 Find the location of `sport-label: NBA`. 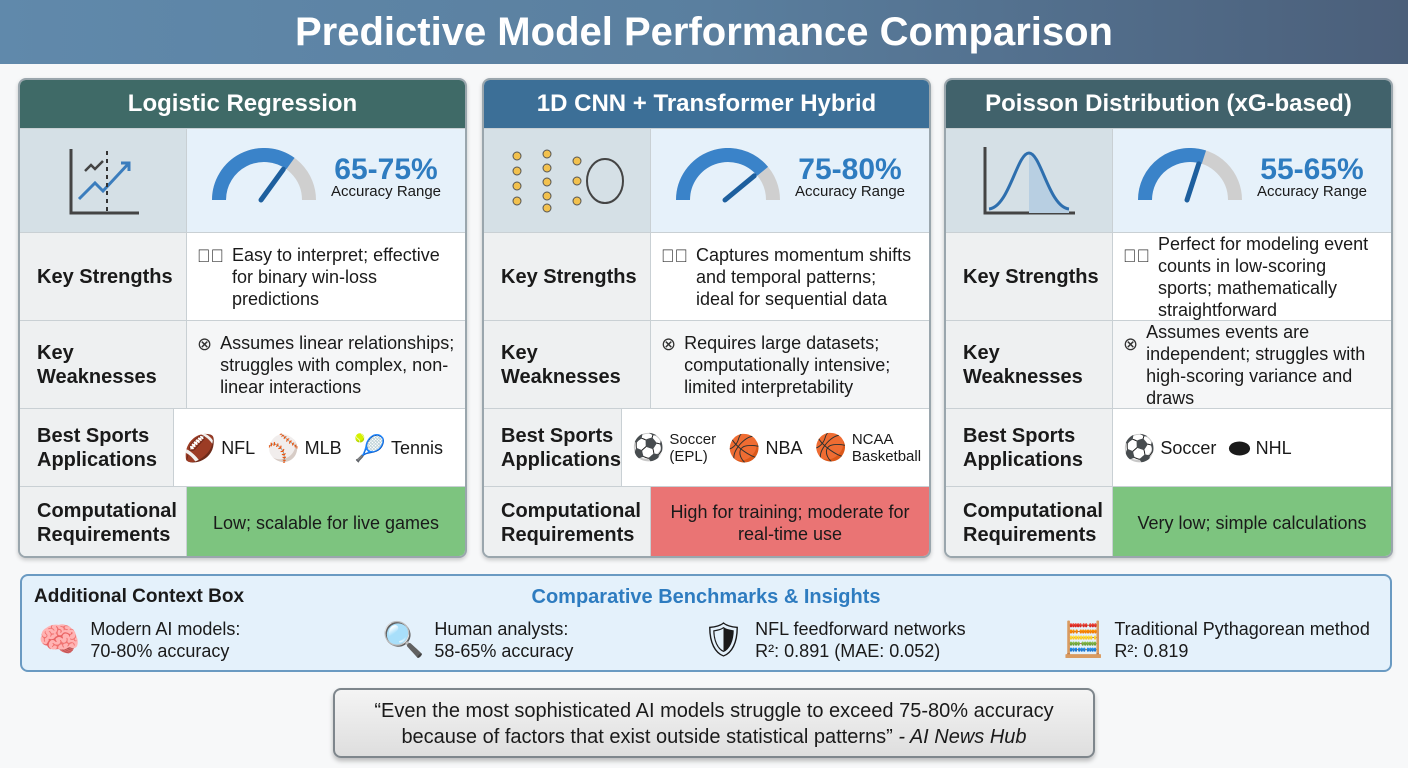

sport-label: NBA is located at coordinates (784, 447).